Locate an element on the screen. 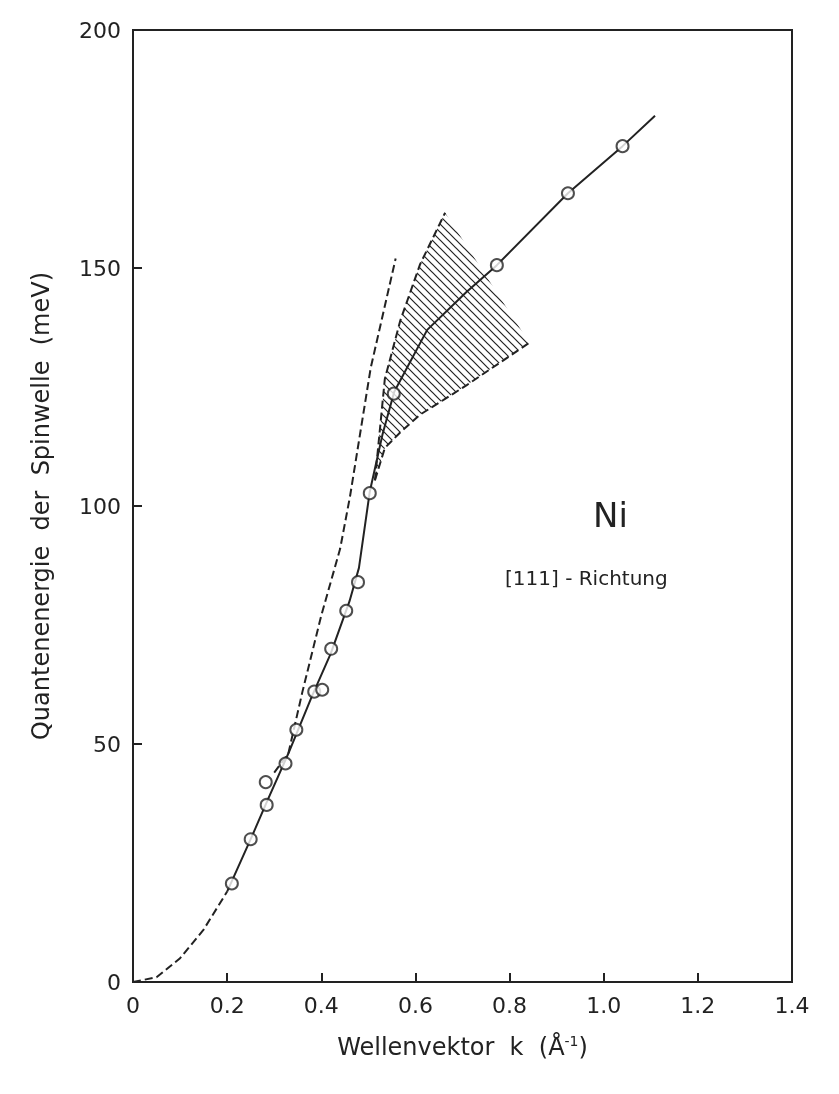 Image resolution: width=839 pixels, height=1094 pixels. x-tick-label: 0.2 is located at coordinates (227, 1005).